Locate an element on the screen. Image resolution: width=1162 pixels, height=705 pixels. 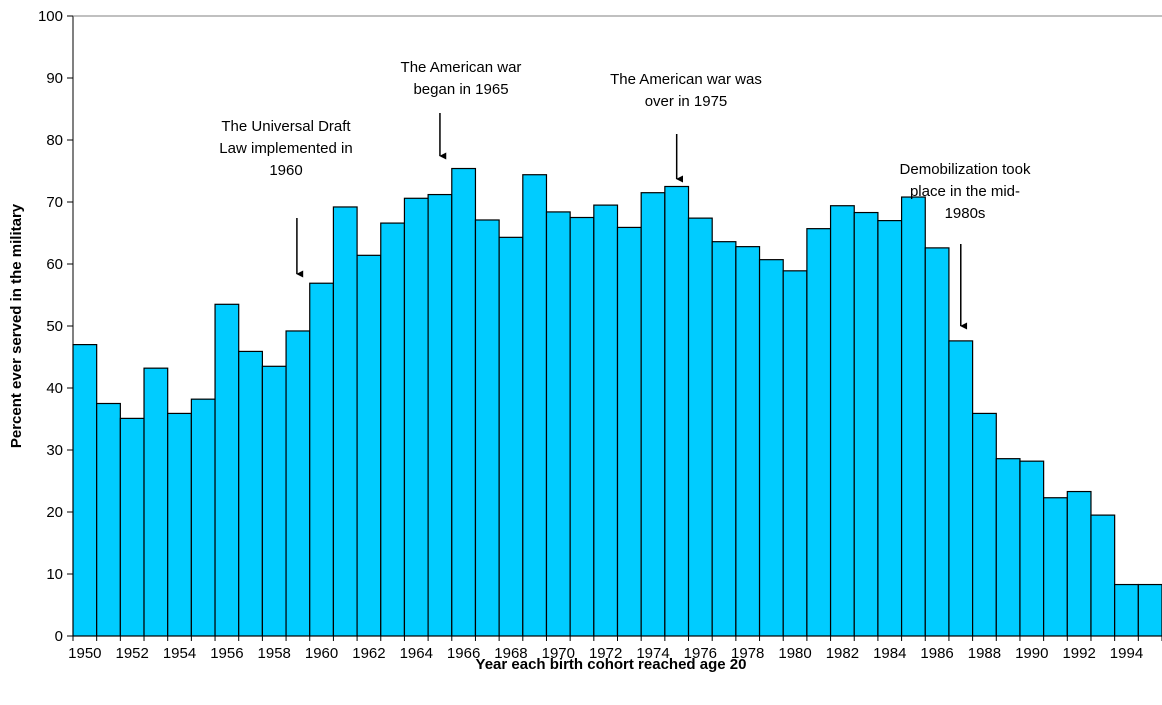
bar-1954 is located at coordinates (179, 524).